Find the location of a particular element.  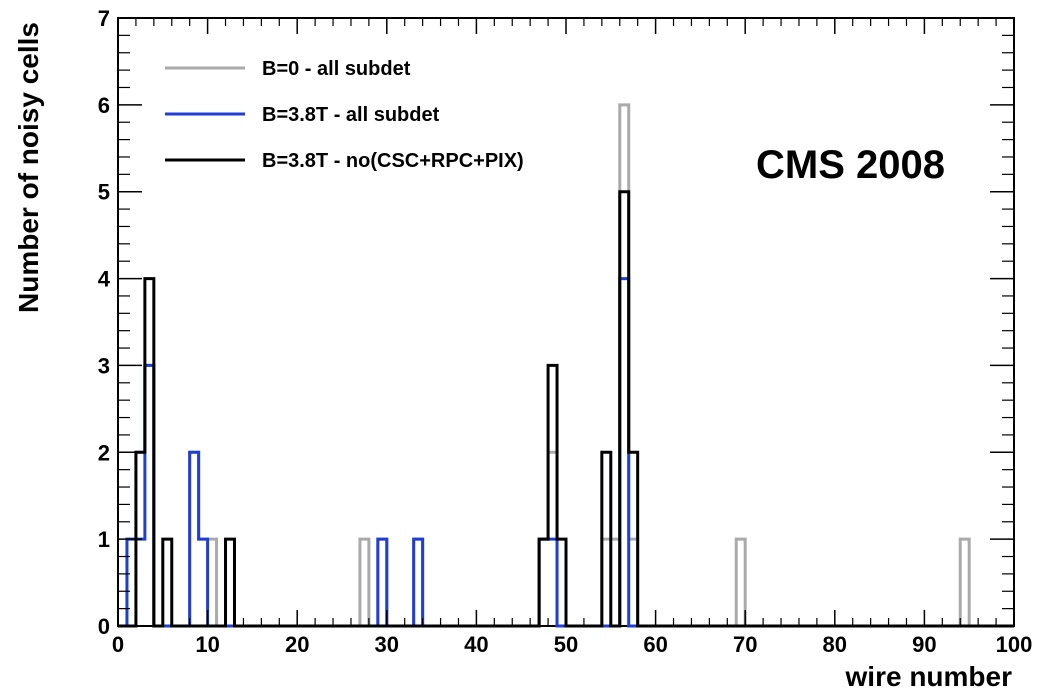

x-tick-label: 20 is located at coordinates (297, 644).